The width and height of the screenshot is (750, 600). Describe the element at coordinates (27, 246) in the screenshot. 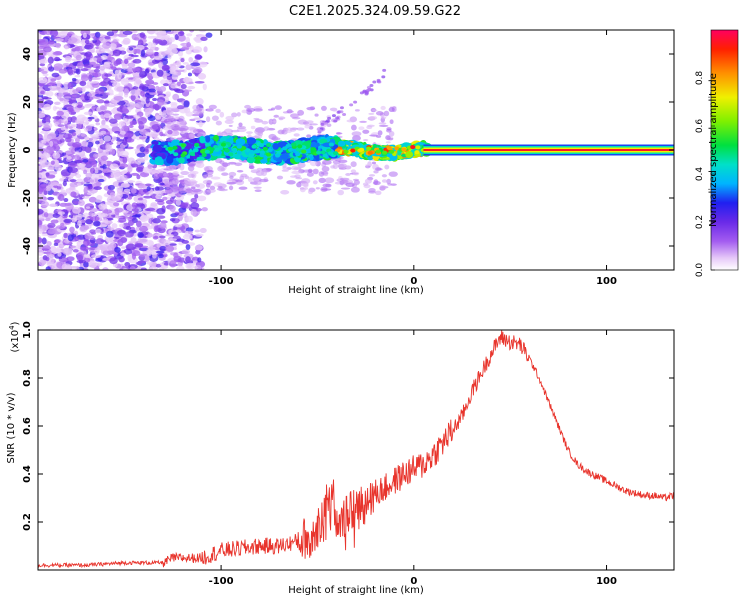

I see `spectrogram-y-tick-label: -40` at that location.